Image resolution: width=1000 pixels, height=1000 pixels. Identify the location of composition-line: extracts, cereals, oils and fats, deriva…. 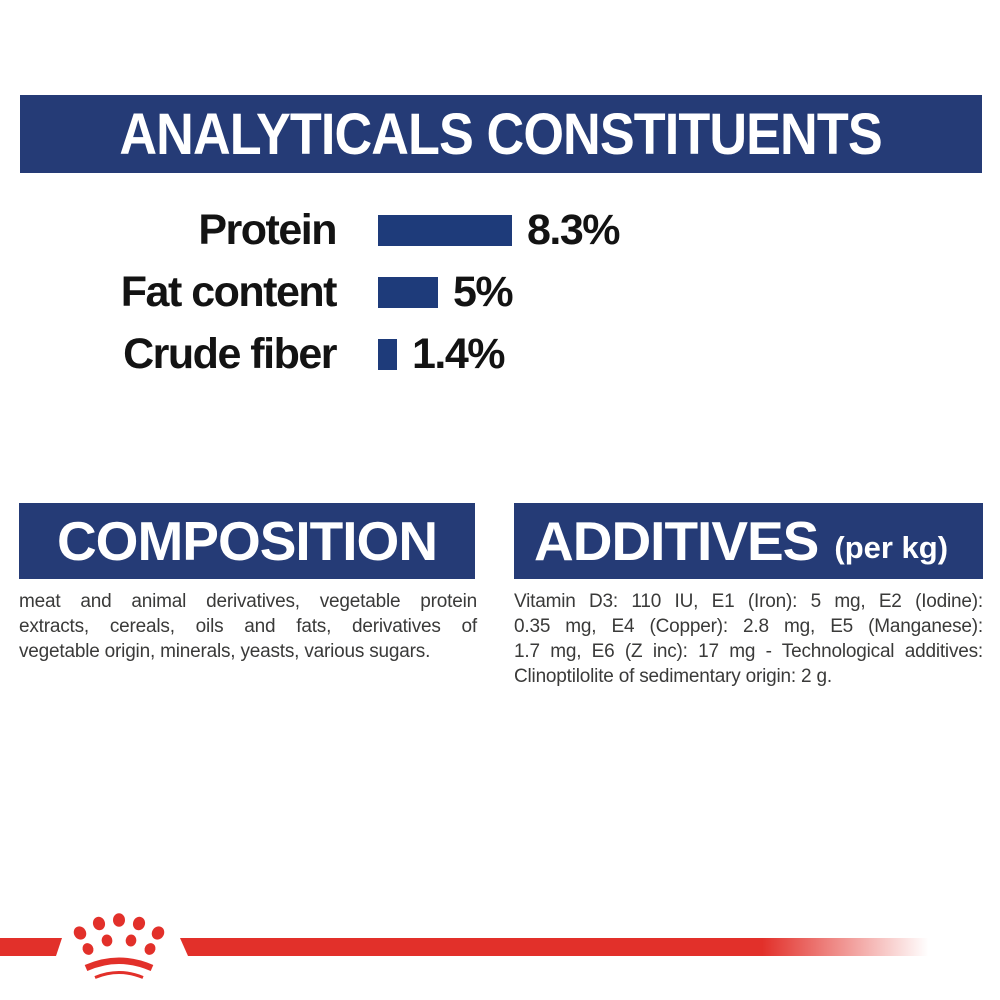
(248, 626).